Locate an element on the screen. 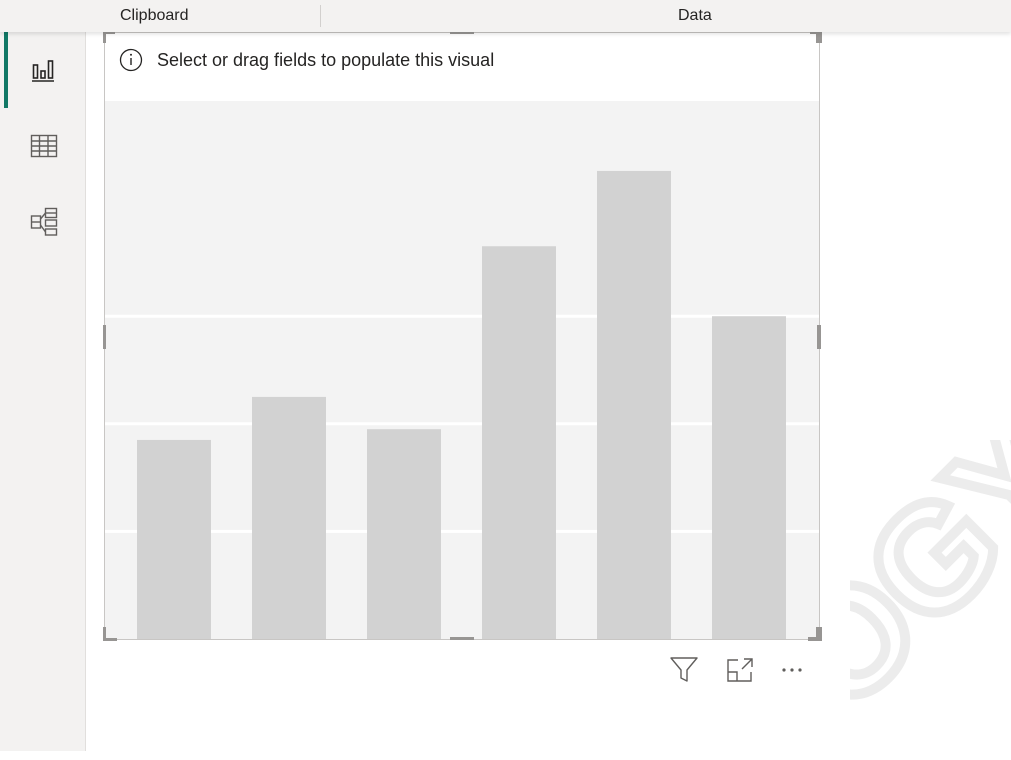  report-view-icon is located at coordinates (43, 71).